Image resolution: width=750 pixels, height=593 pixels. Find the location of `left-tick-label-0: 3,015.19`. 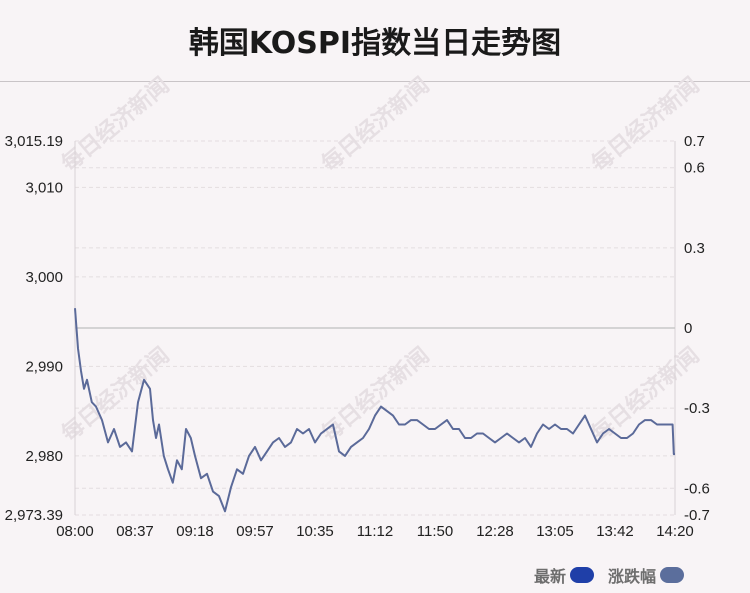

left-tick-label-0: 3,015.19 is located at coordinates (34, 141).